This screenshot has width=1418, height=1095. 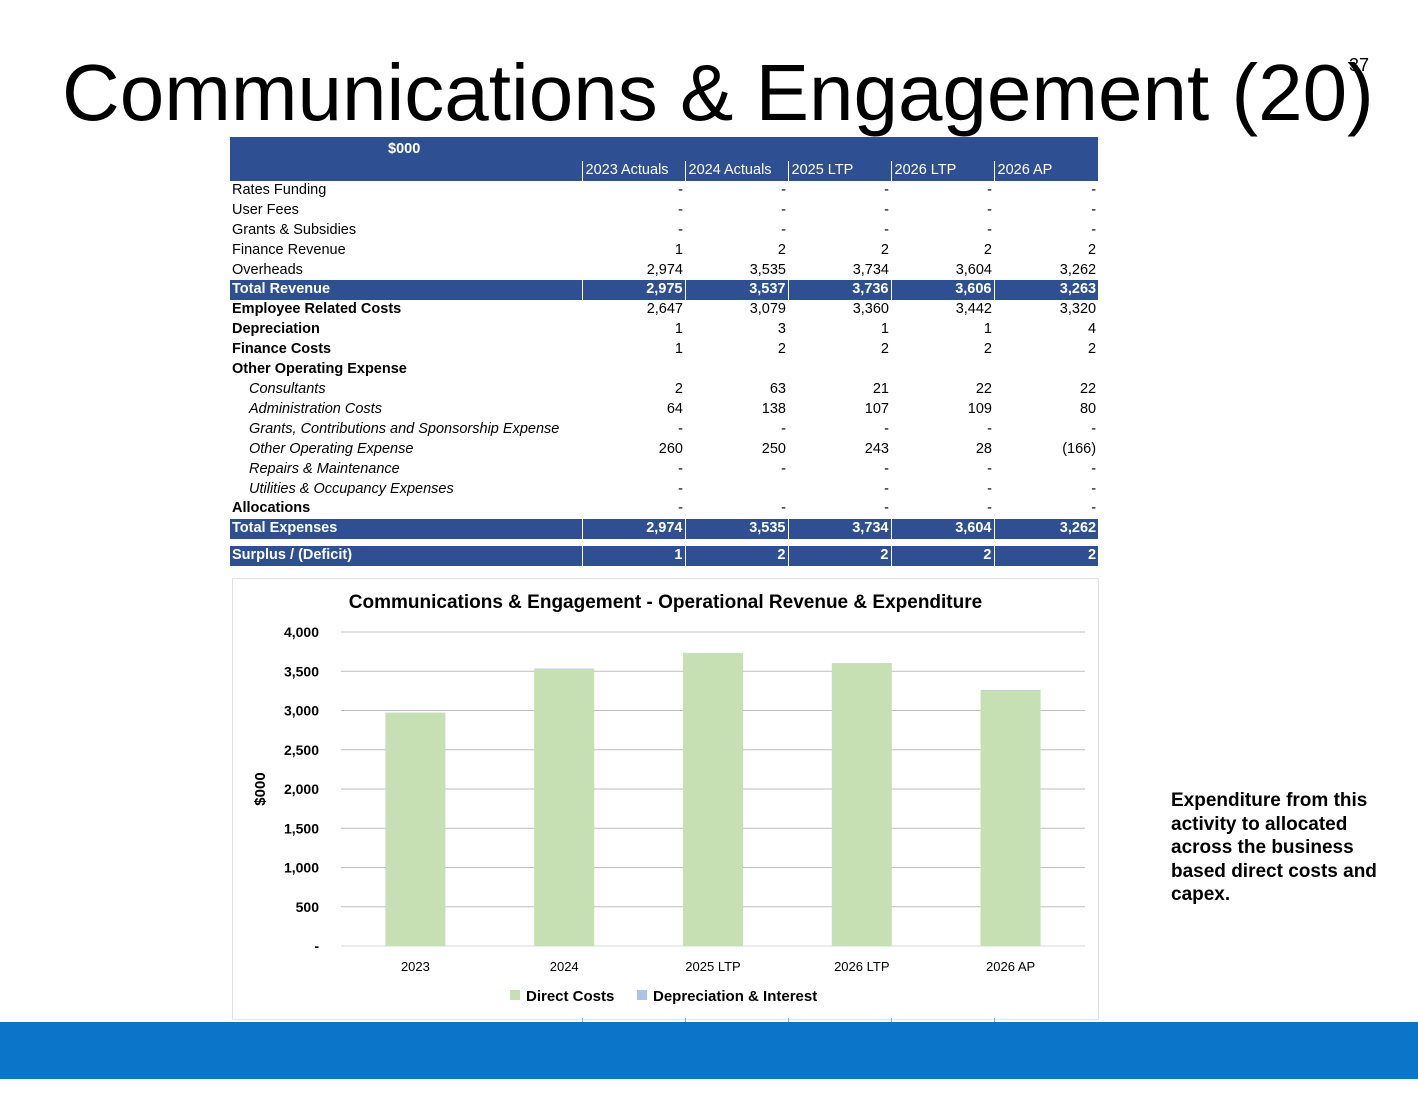 I want to click on column-header: 2024 Actuals, so click(x=736, y=171).